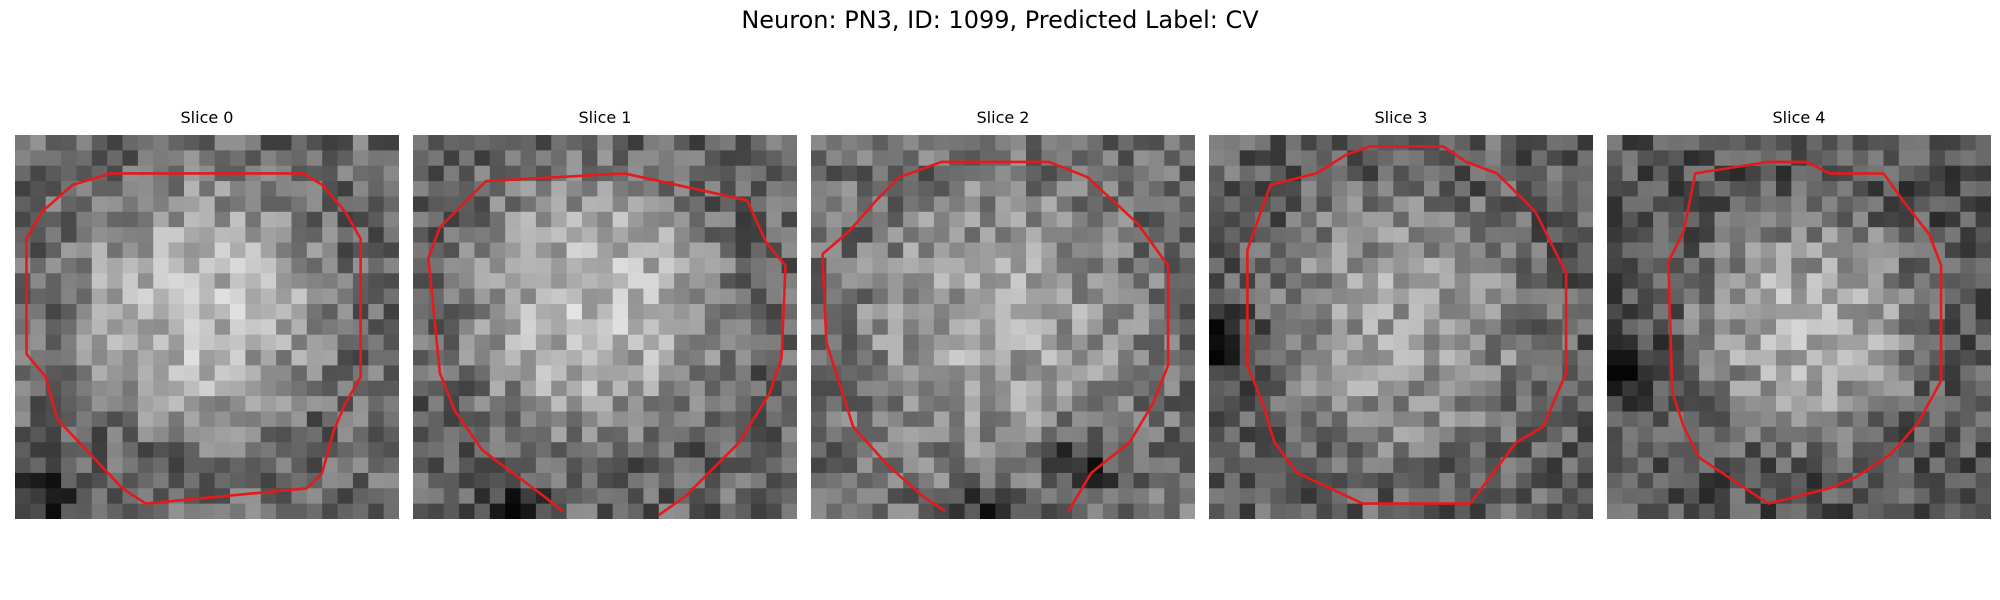  What do you see at coordinates (207, 117) in the screenshot?
I see `slice-title-0: Slice 0` at bounding box center [207, 117].